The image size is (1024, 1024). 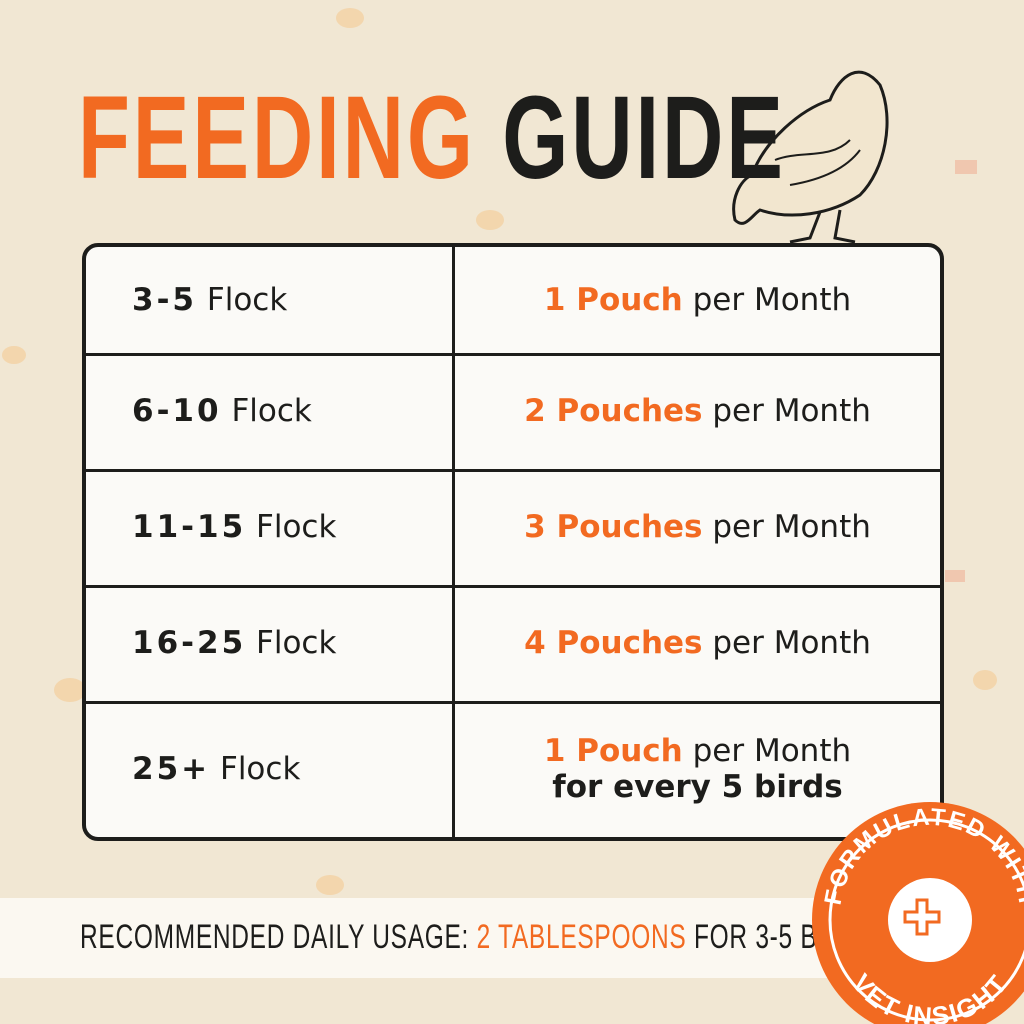 What do you see at coordinates (189, 527) in the screenshot?
I see `flock-count: 11-15` at bounding box center [189, 527].